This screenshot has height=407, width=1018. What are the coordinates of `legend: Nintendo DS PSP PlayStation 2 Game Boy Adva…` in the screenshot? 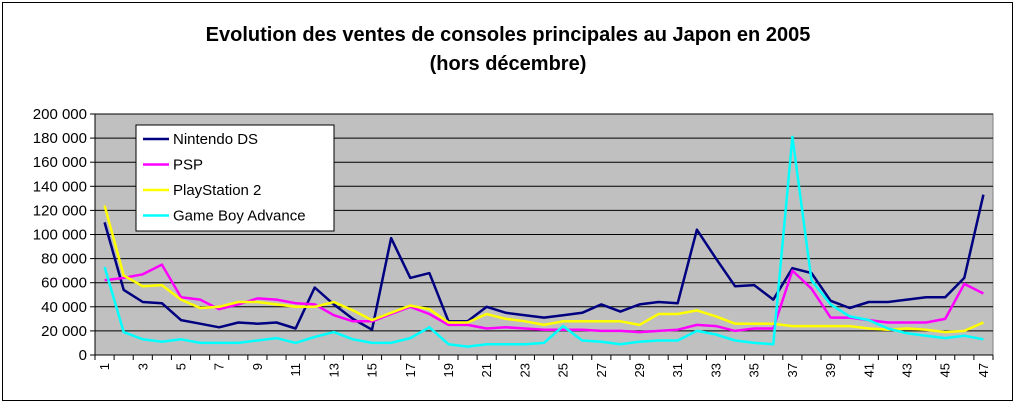 It's located at (235, 178).